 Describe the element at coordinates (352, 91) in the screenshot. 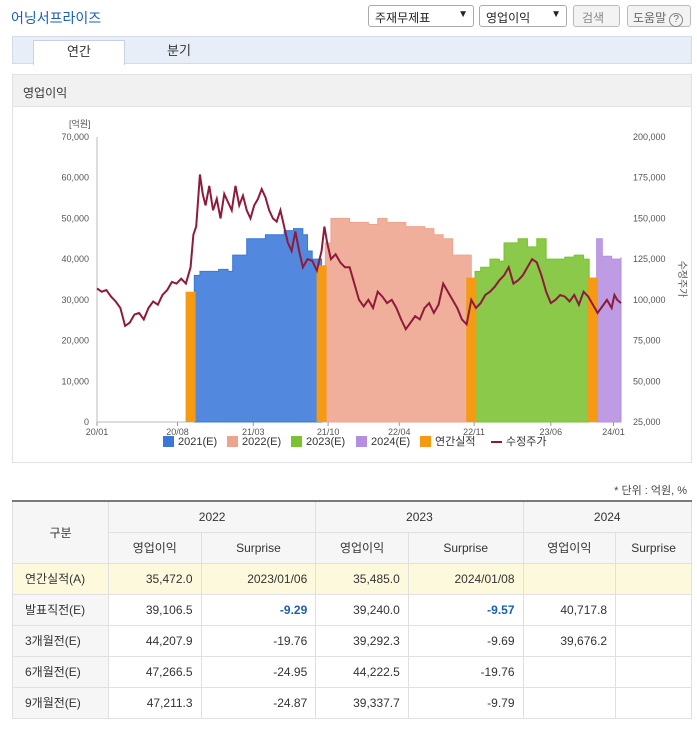

I see `chart-panel-title: 영업이익` at that location.